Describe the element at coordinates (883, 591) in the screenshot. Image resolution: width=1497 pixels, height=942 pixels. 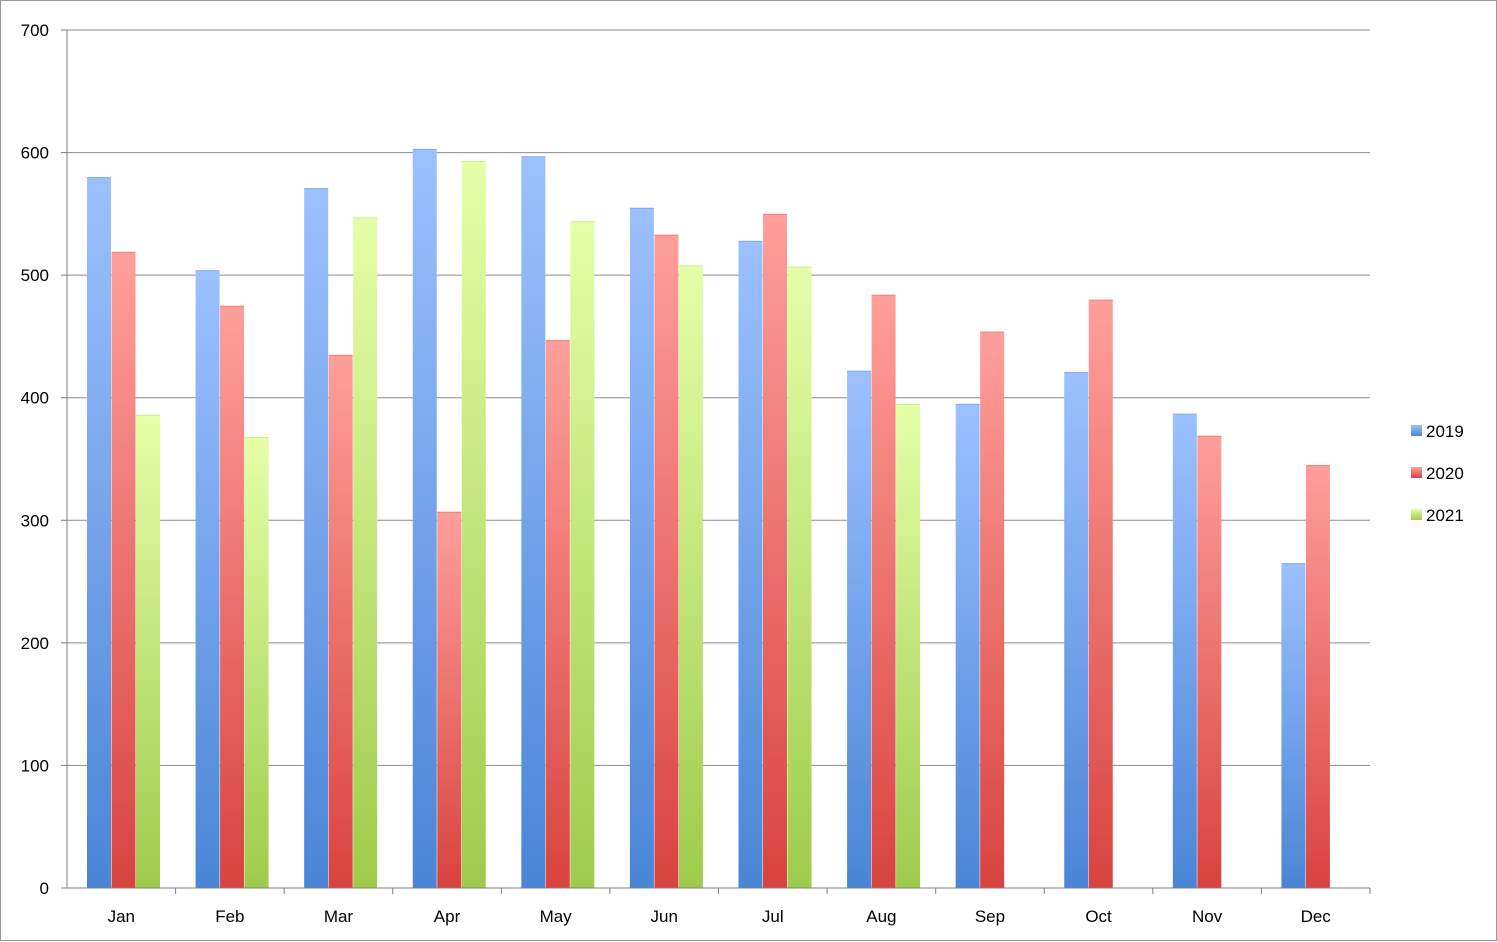
I see `bar-2020-aug` at that location.